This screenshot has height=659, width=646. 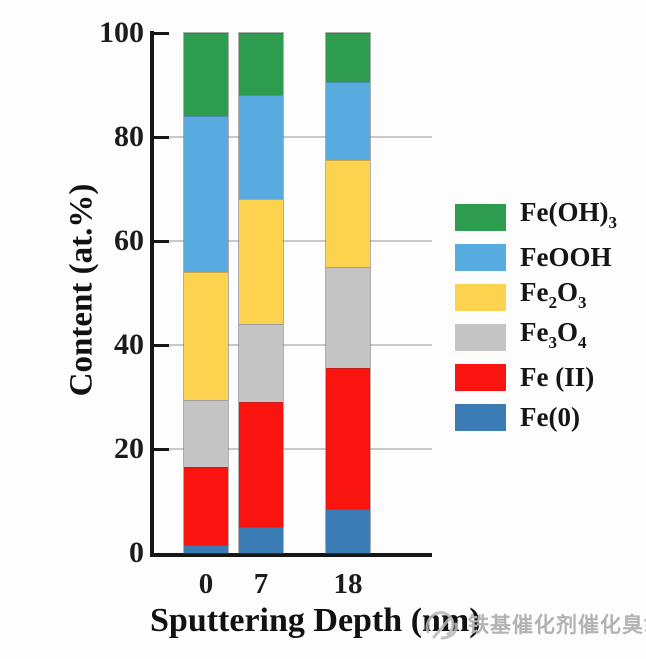 What do you see at coordinates (553, 295) in the screenshot?
I see `legend-label: Fe2O3` at bounding box center [553, 295].